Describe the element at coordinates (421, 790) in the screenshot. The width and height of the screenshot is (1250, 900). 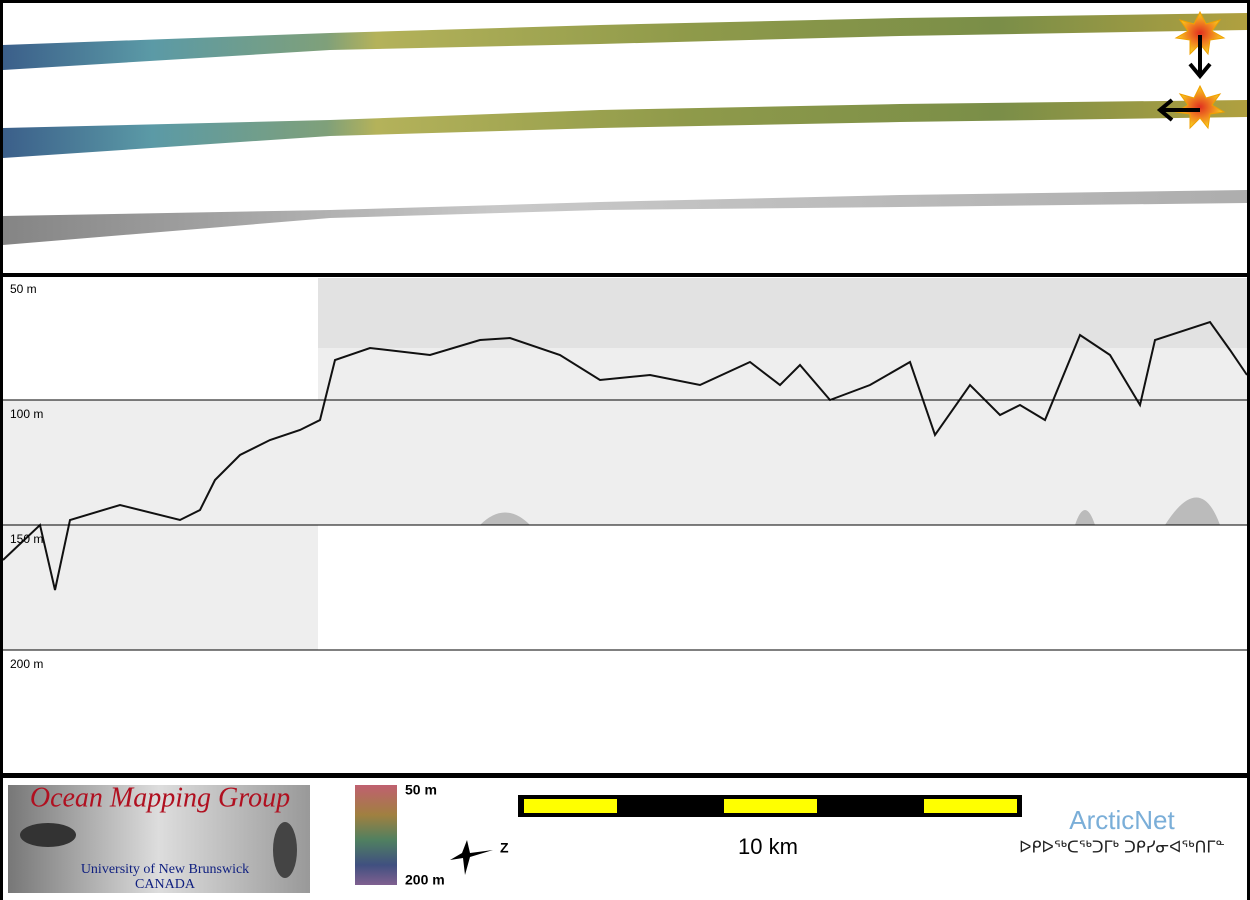
I see `colorbar-label: 50 m` at that location.